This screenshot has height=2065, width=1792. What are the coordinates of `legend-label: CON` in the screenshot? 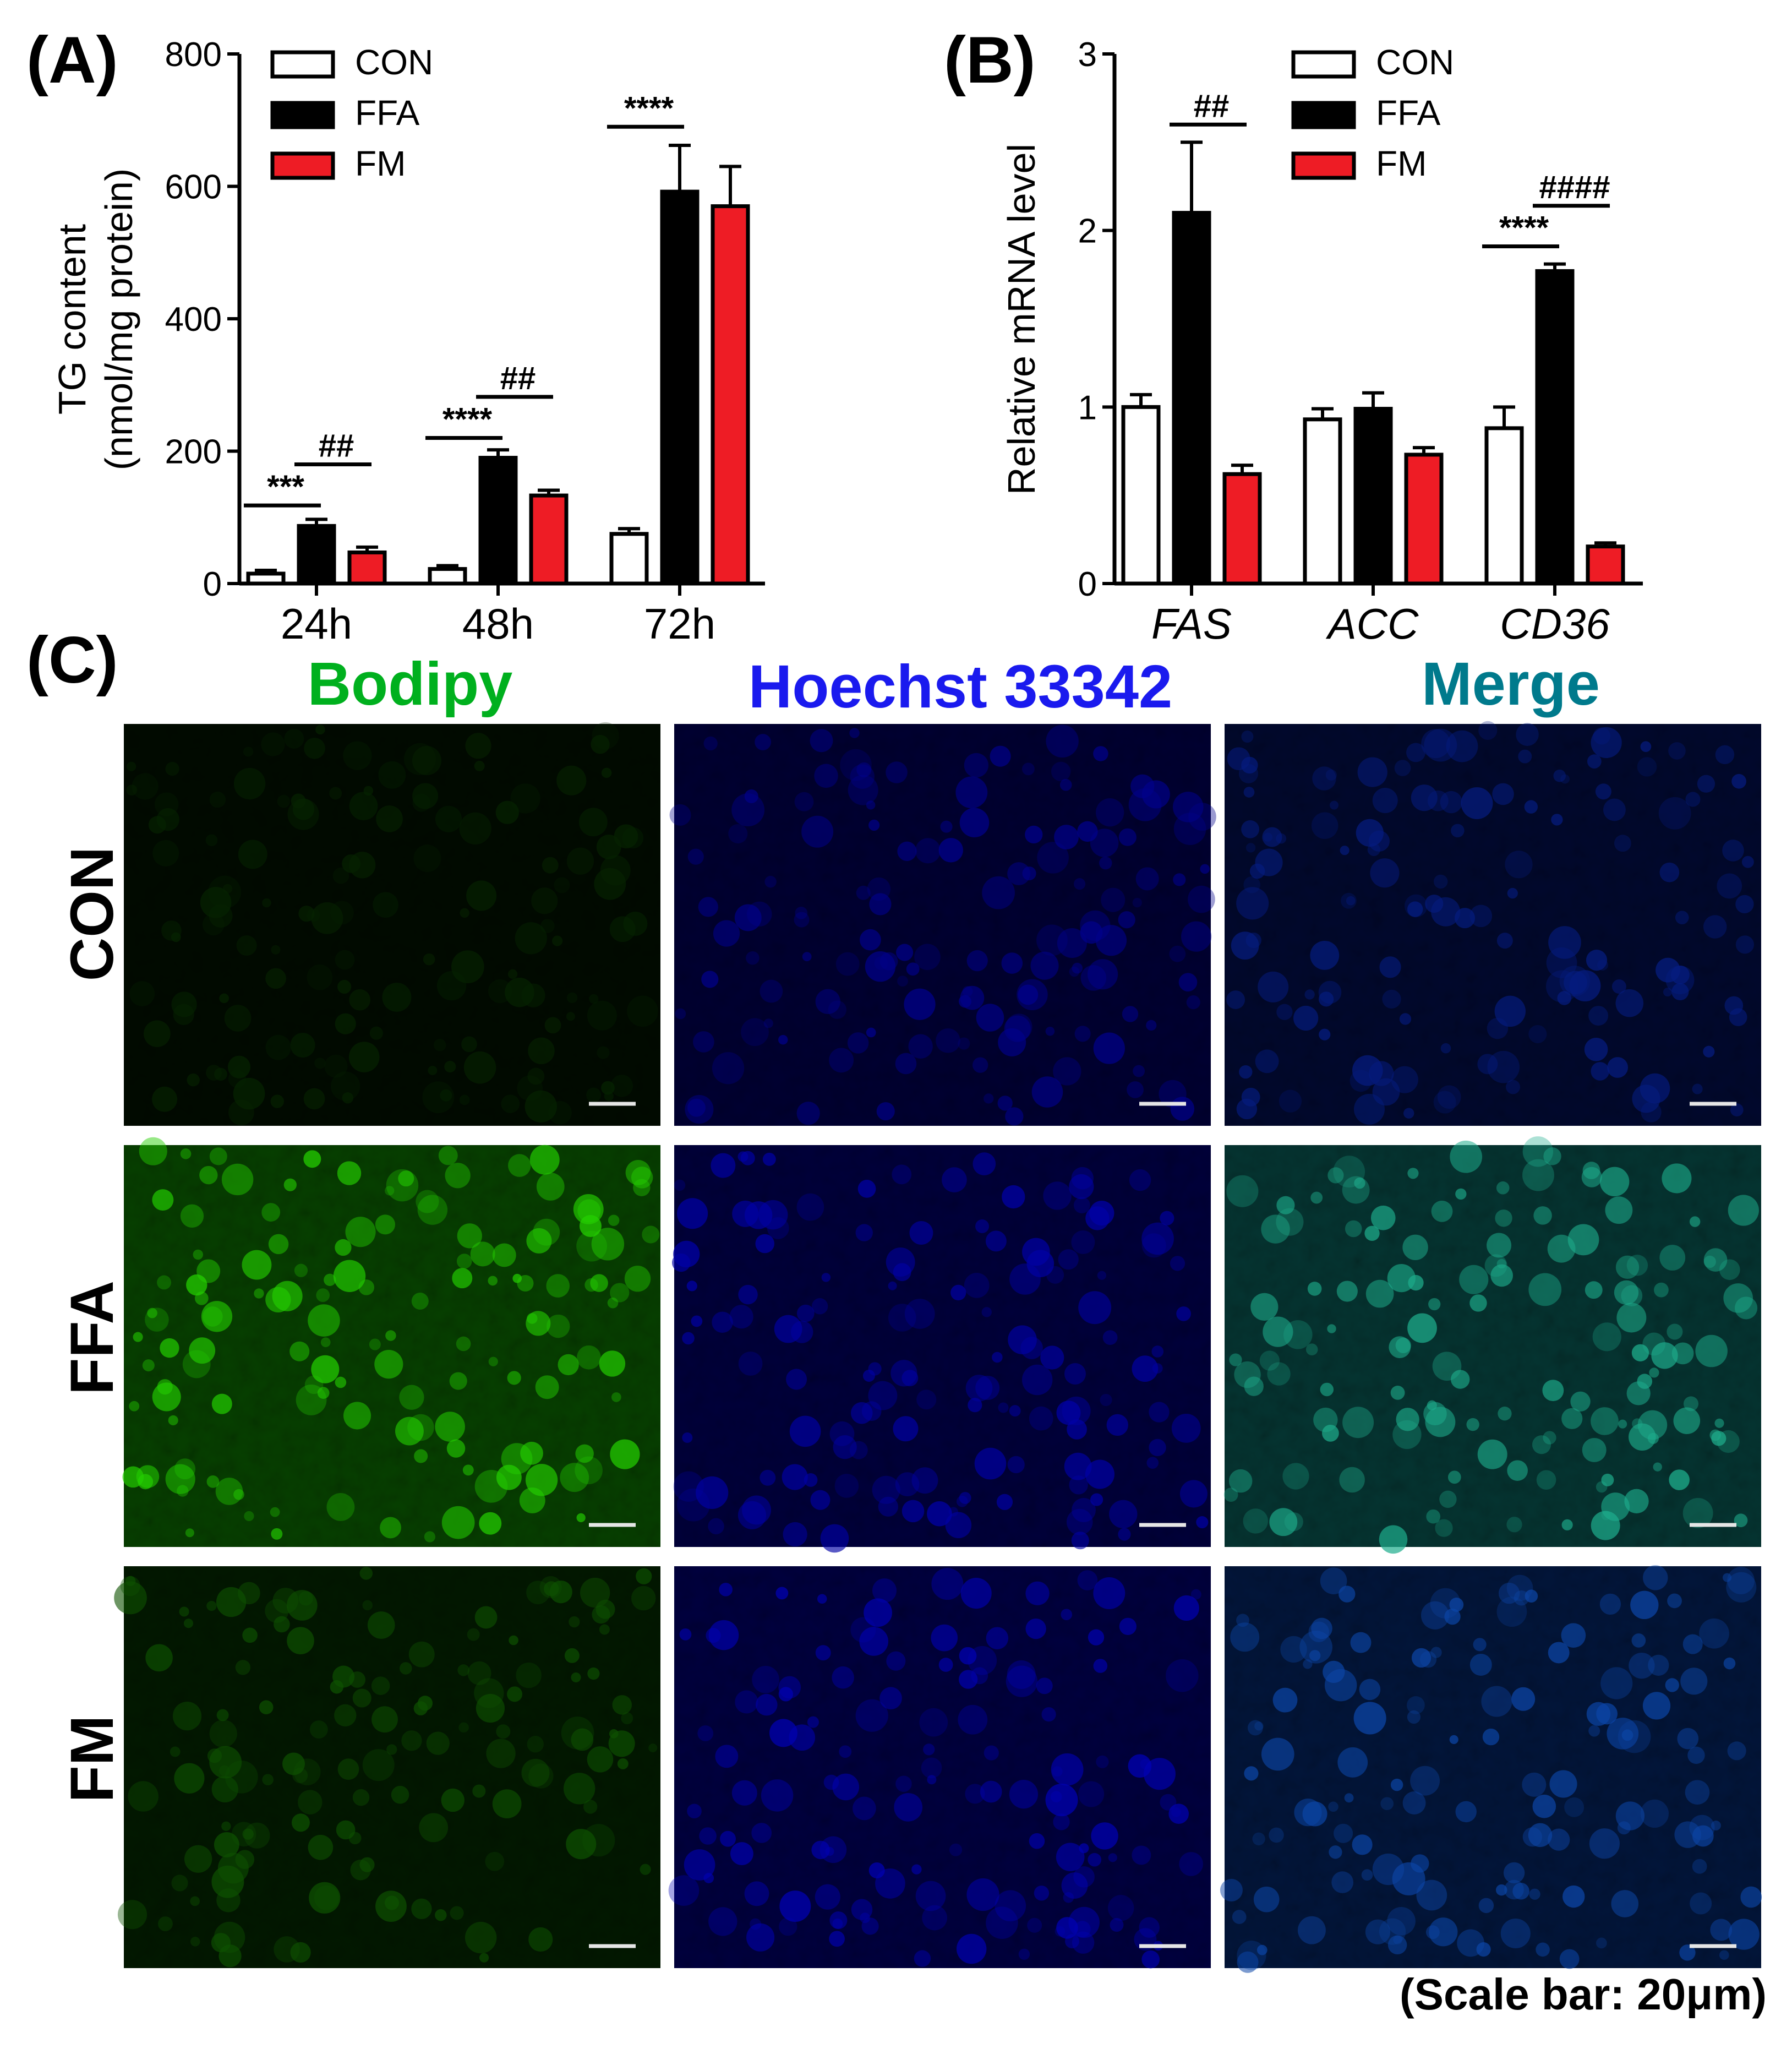 It's located at (394, 62).